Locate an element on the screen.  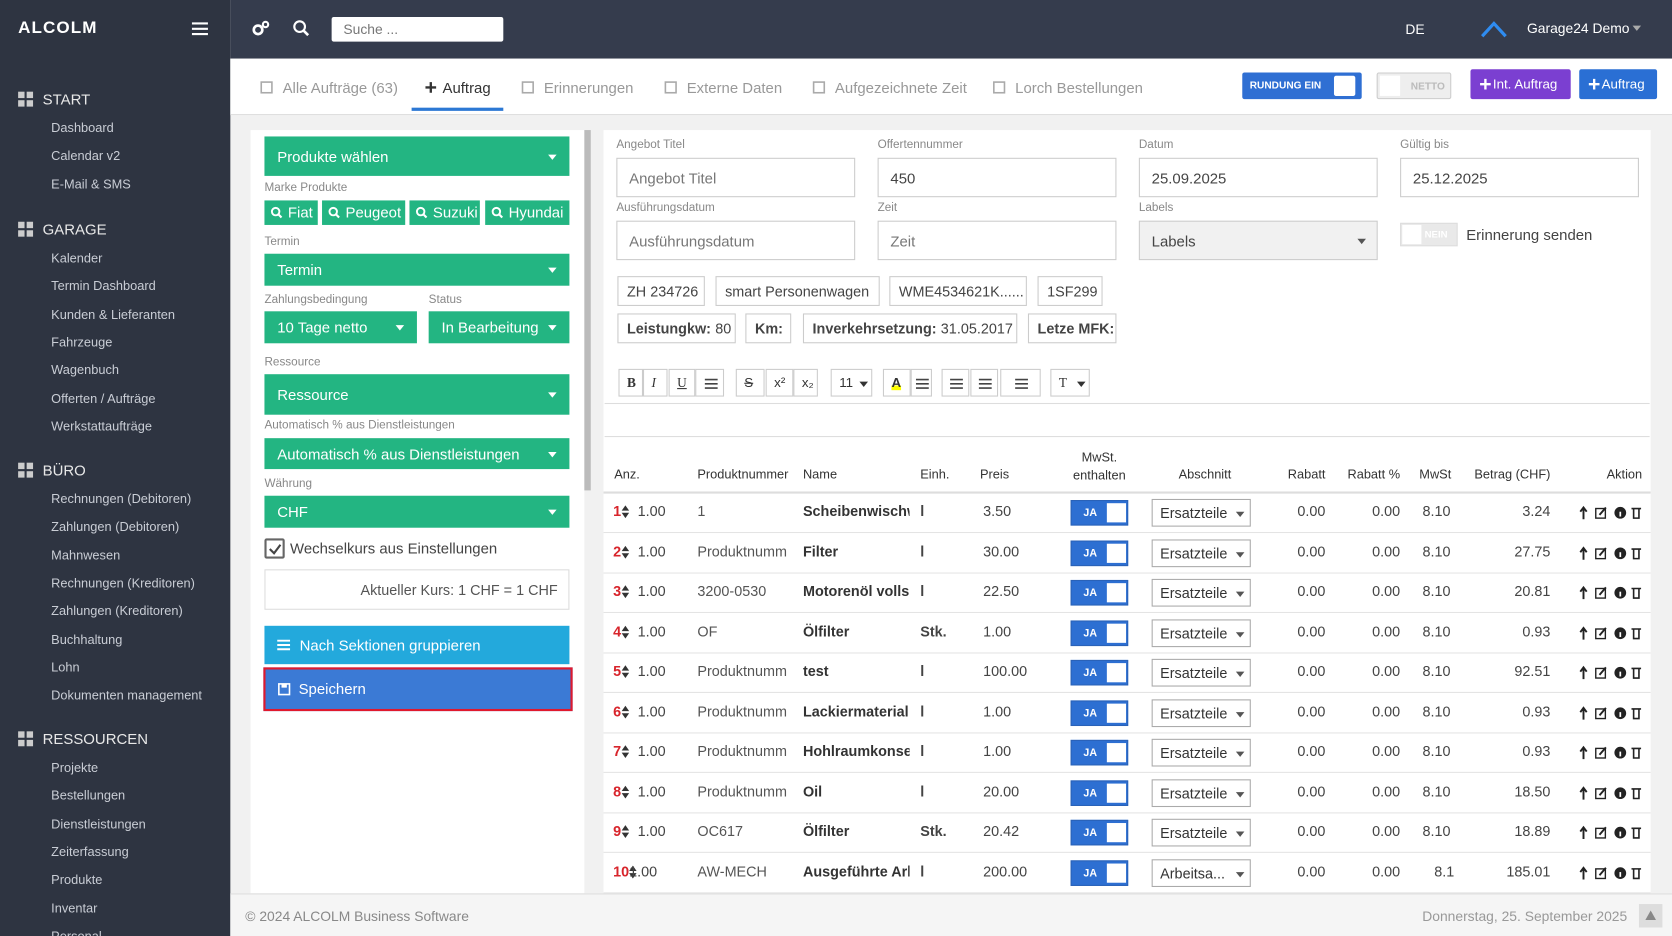
edit-icon is located at coordinates (1601, 632).